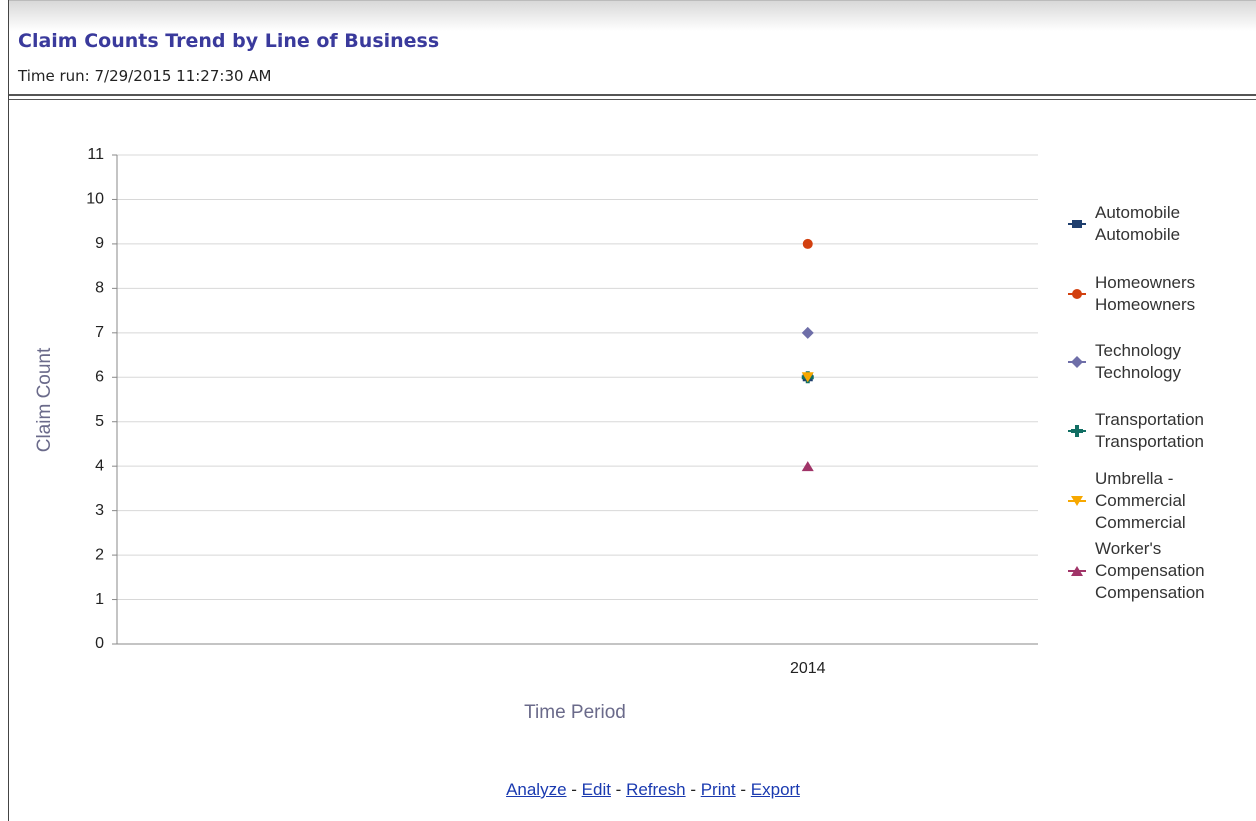 This screenshot has width=1256, height=821. I want to click on y-tick-label: 1, so click(99, 599).